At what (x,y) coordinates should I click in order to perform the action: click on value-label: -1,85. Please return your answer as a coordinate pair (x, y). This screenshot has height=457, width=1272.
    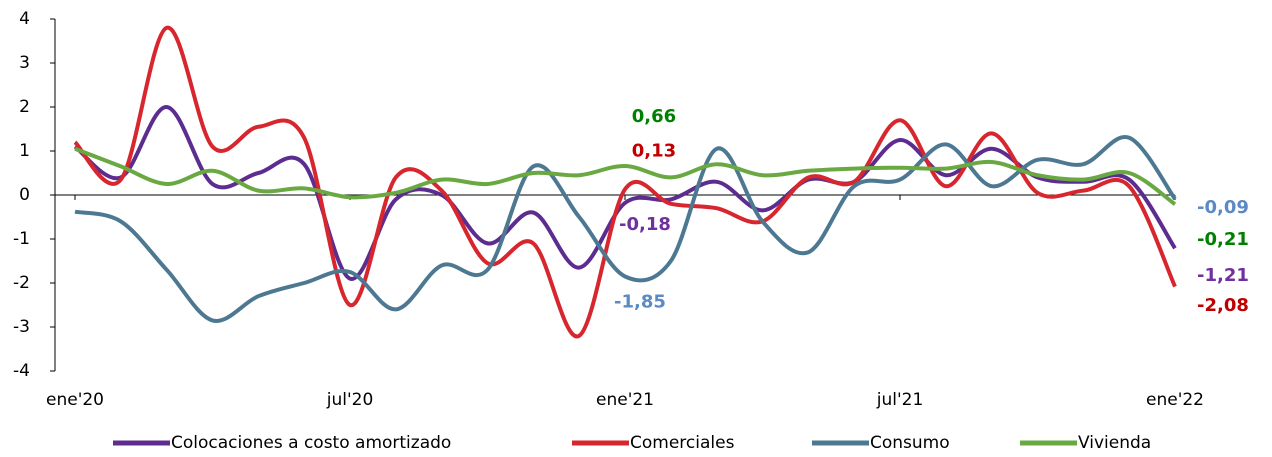
    Looking at the image, I should click on (640, 301).